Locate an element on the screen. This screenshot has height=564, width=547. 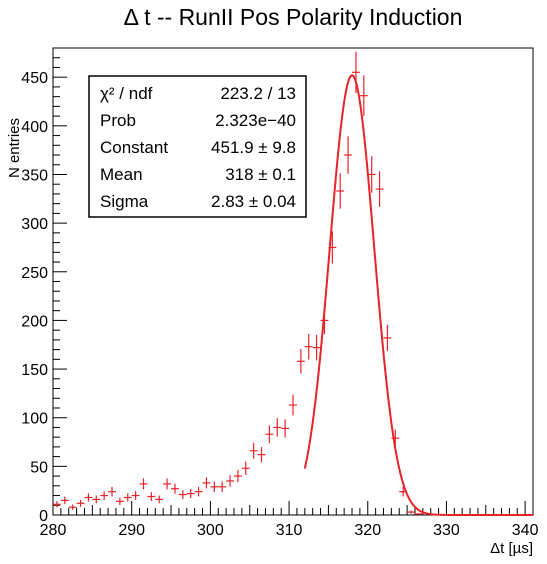
x-tick-label: 290 is located at coordinates (131, 530).